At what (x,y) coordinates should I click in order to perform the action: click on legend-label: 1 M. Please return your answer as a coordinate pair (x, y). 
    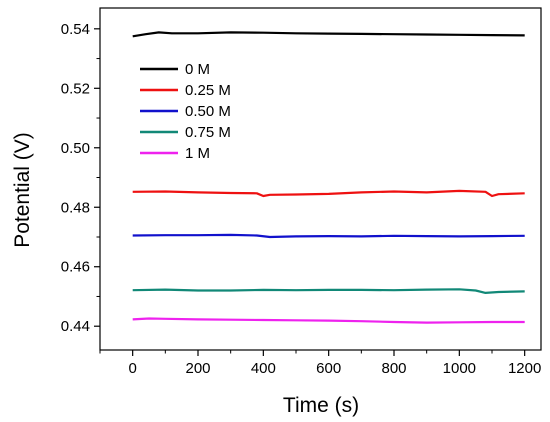
    Looking at the image, I should click on (197, 153).